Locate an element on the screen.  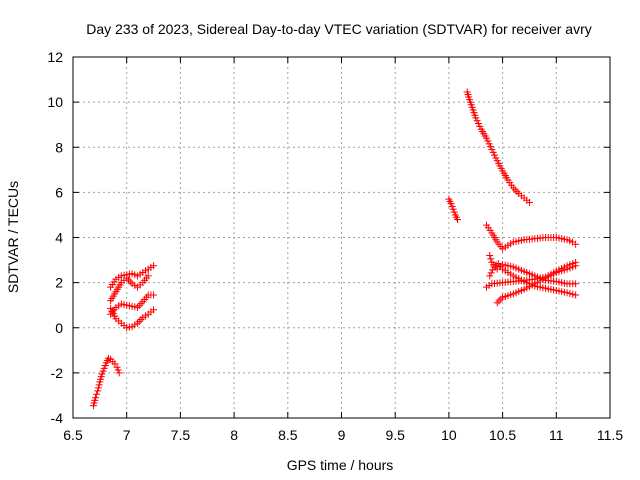
y-tick-label: -2 is located at coordinates (57, 373).